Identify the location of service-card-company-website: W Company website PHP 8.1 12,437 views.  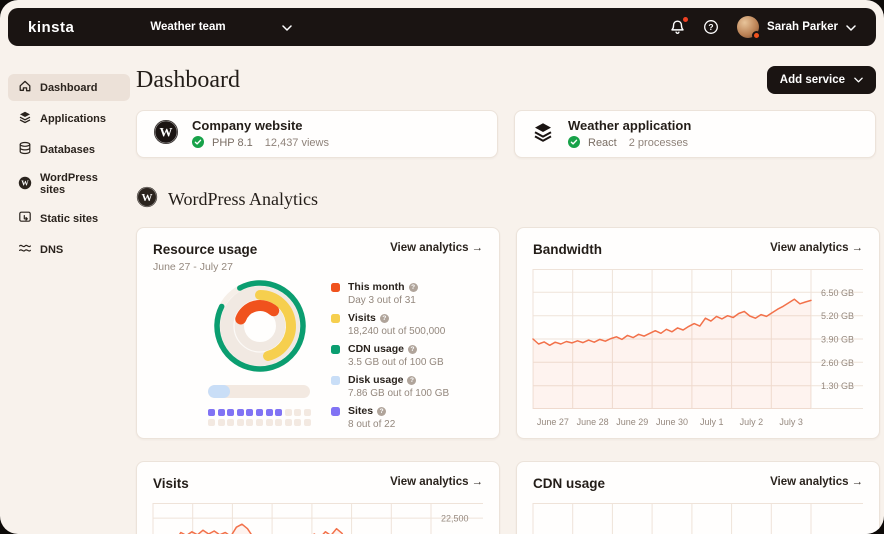
(317, 134).